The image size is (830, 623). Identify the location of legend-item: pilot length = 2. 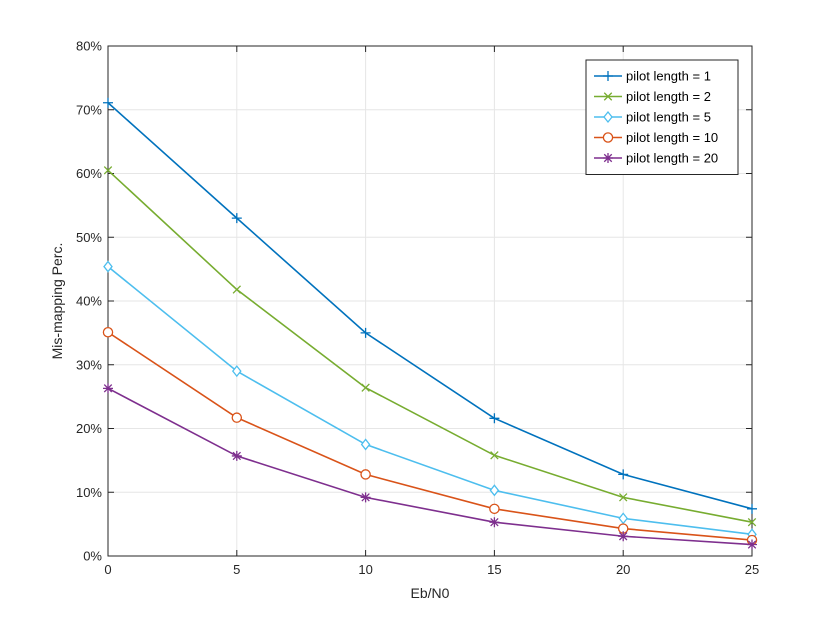
(652, 96).